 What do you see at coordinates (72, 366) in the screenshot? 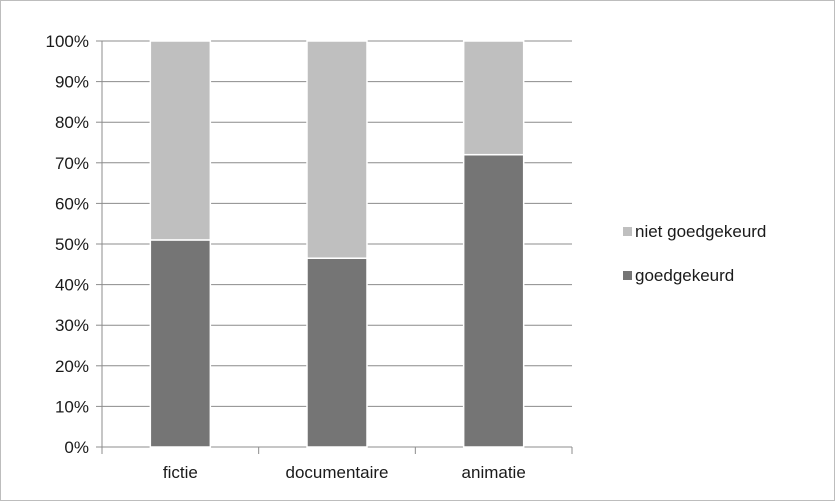
I see `y-tick-label: 20%` at bounding box center [72, 366].